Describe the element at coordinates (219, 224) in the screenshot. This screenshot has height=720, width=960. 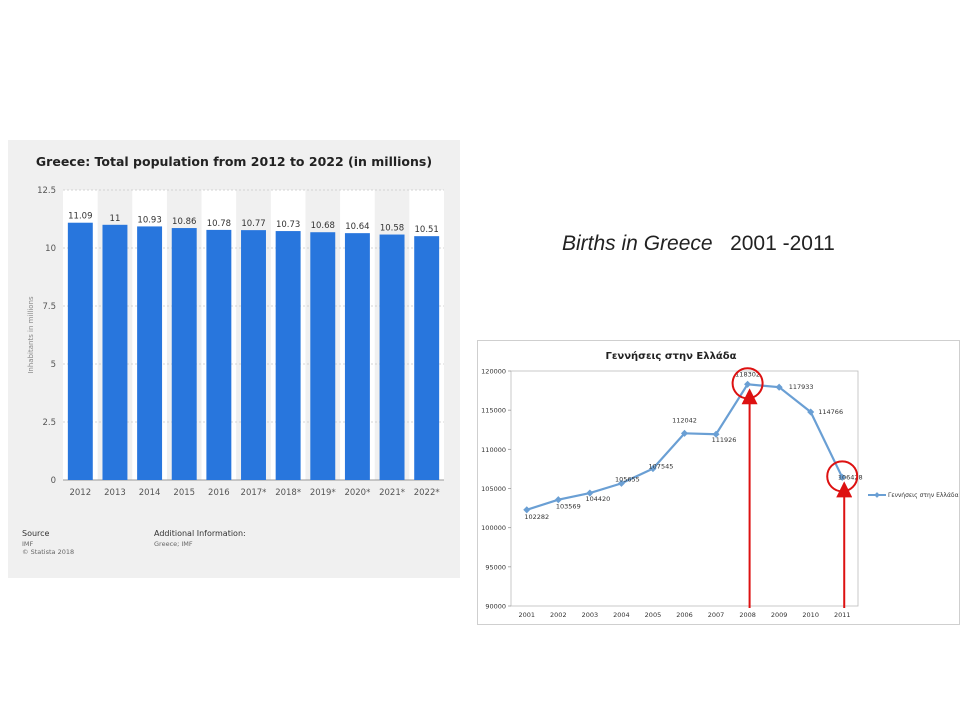
I see `bar-data-label: 10.78` at that location.